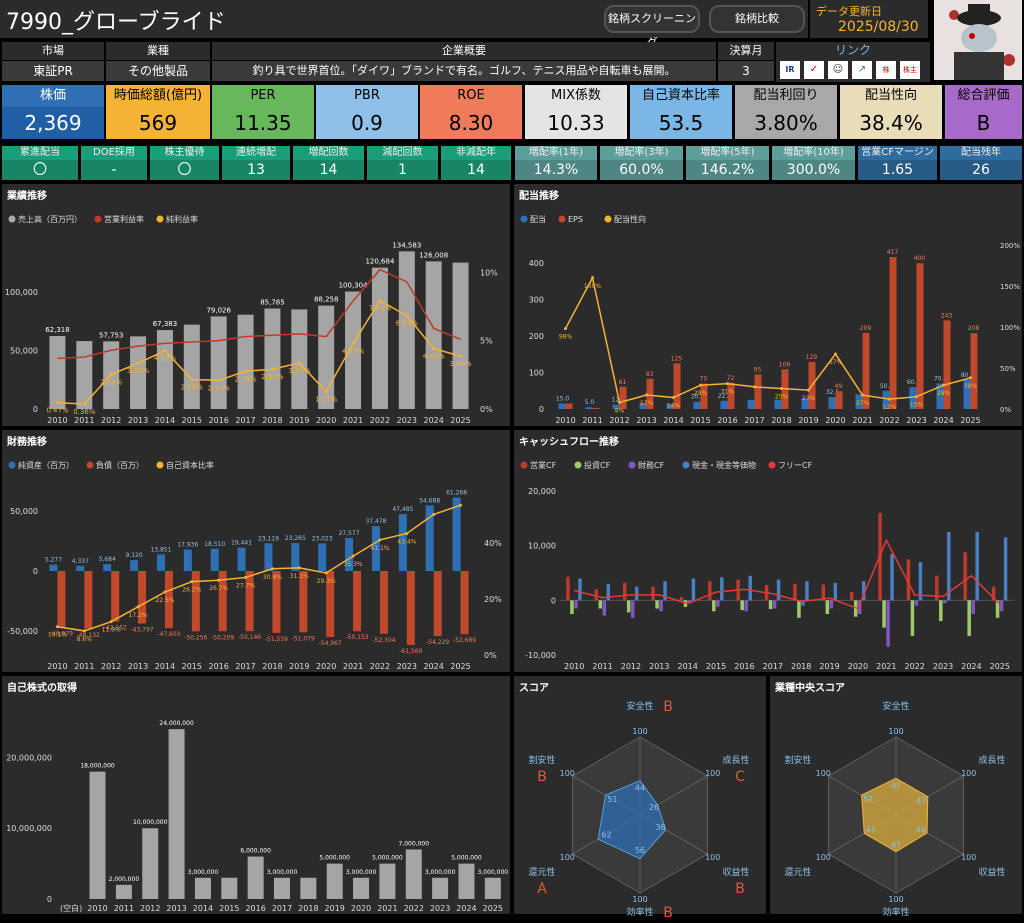 This screenshot has width=1024, height=923. Describe the element at coordinates (334, 858) in the screenshot. I see `buyback-label: 5,000,000` at that location.